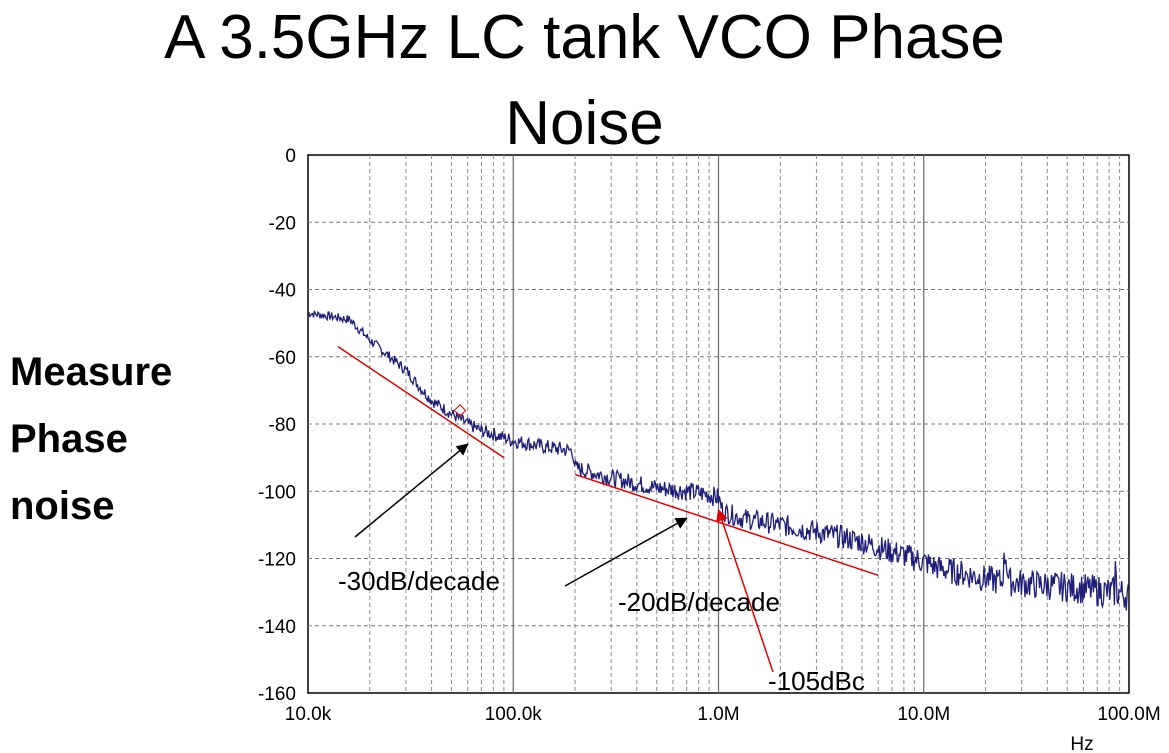 This screenshot has width=1169, height=753. Describe the element at coordinates (69, 439) in the screenshot. I see `side-label-line-2: Phase` at that location.